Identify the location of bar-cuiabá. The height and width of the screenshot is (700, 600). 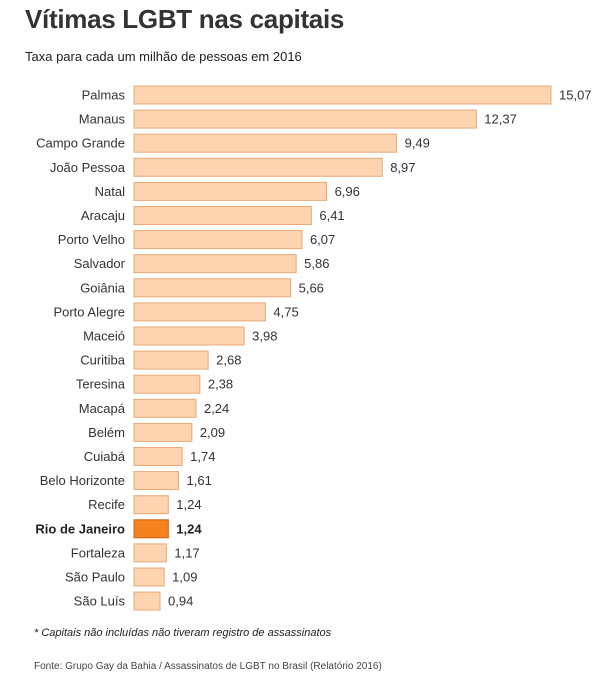
(158, 456).